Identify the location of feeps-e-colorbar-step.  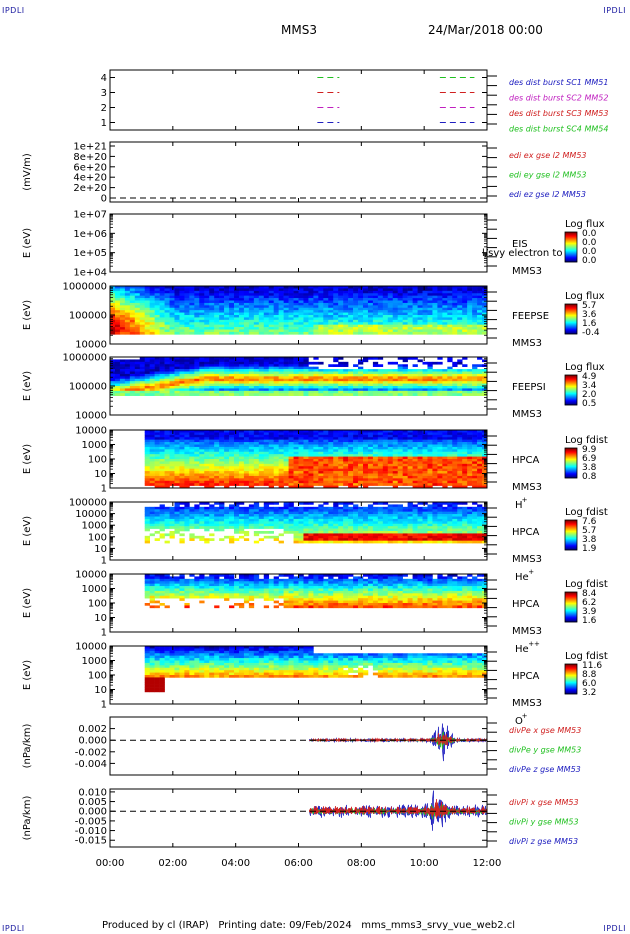
(571, 305).